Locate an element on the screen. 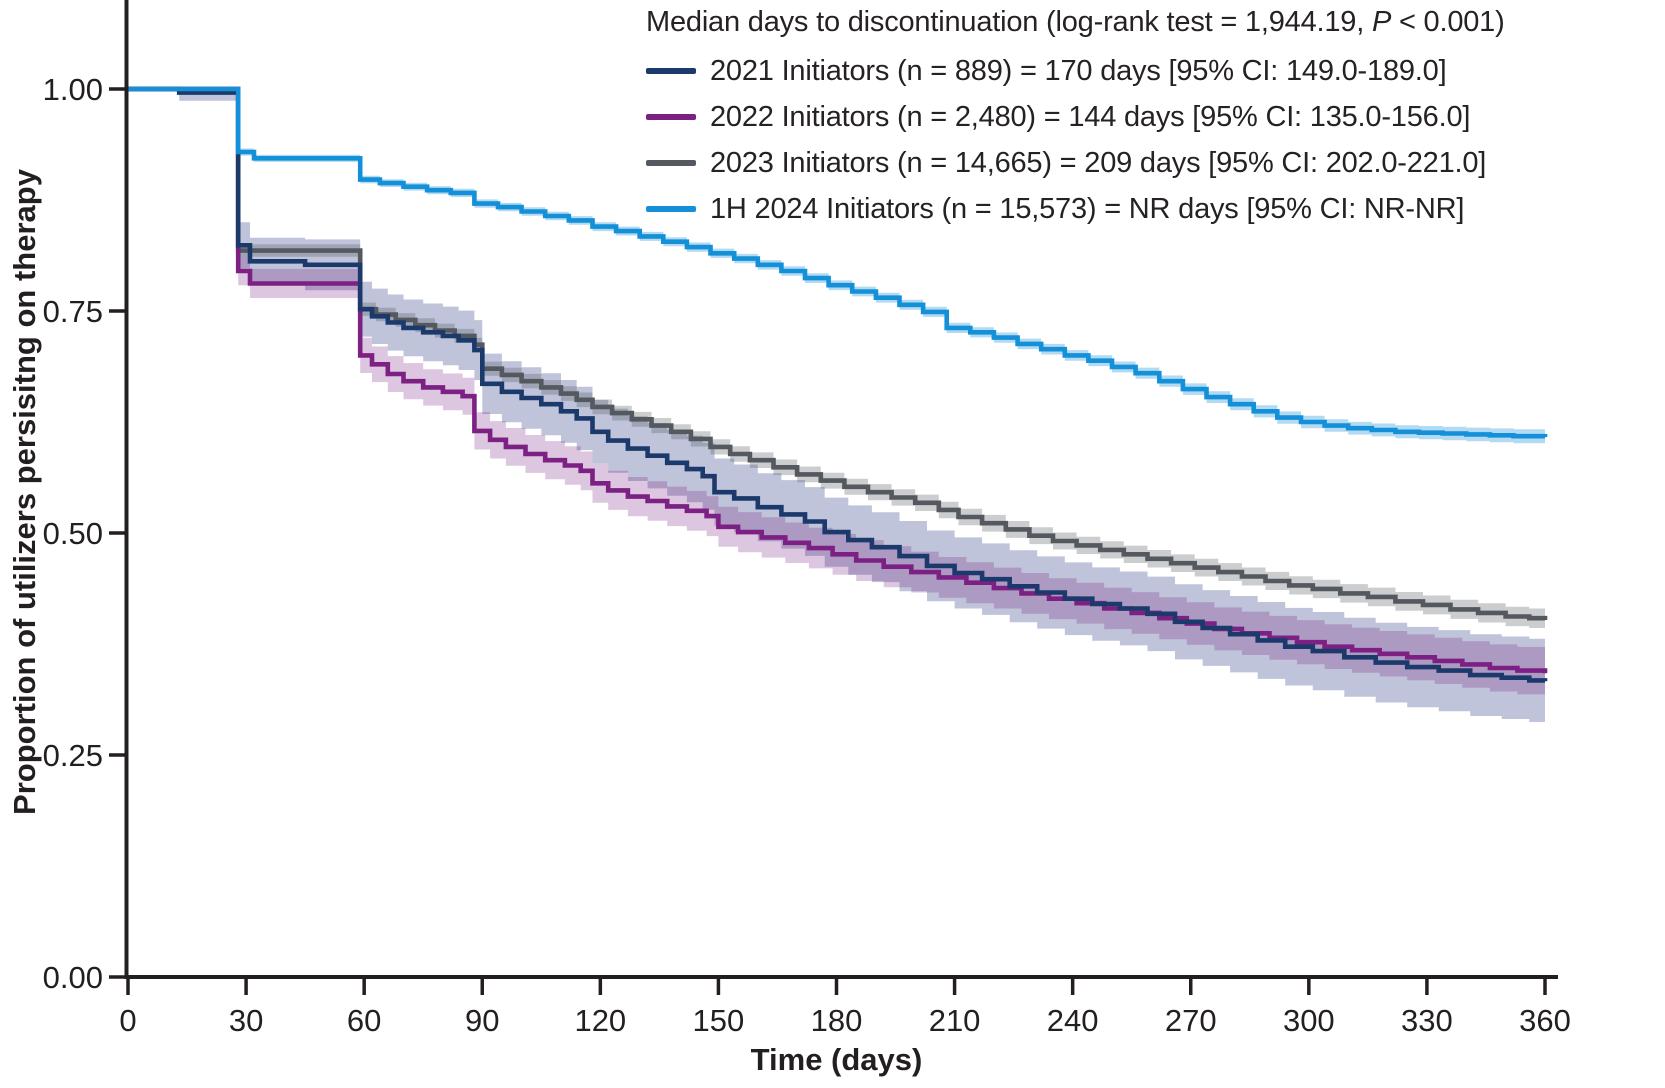  chart-title-pvalue-symbol: P is located at coordinates (1381, 22).